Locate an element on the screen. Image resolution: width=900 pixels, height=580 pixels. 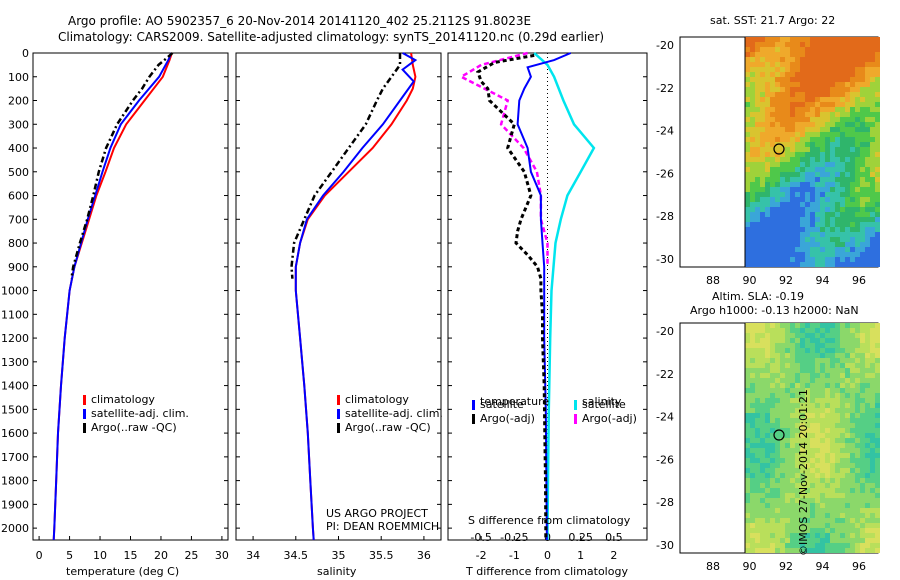
depth-tick-label: 100 is located at coordinates (18, 77).